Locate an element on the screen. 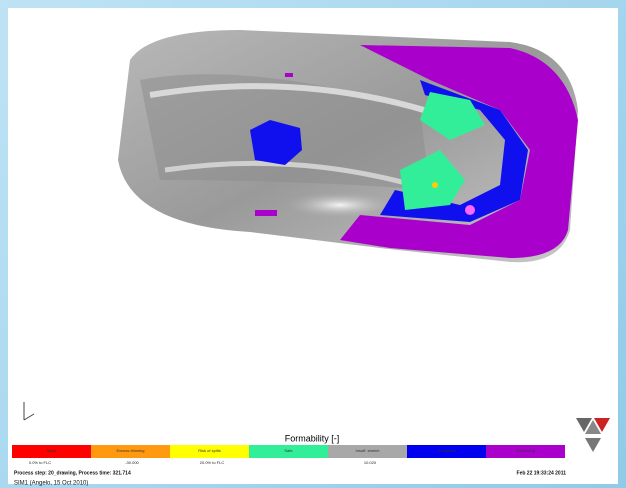 Image resolution: width=626 pixels, height=488 pixels. simulation-name: SIM1 (Angelo, 15 Oct 2010) is located at coordinates (51, 484).